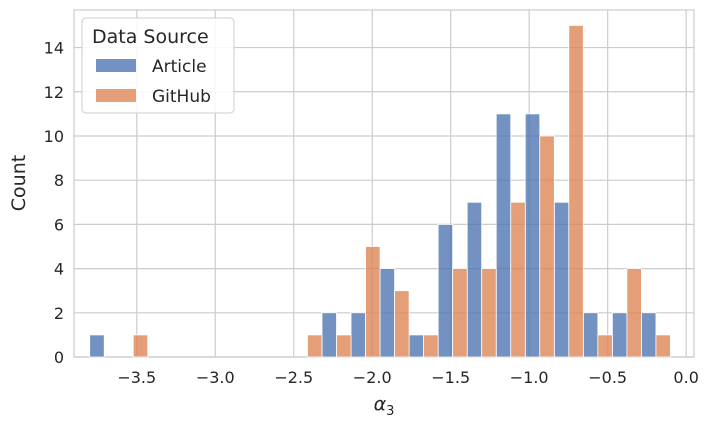 This screenshot has width=709, height=424. Describe the element at coordinates (293, 377) in the screenshot. I see `x-tick-label: −2.5` at that location.